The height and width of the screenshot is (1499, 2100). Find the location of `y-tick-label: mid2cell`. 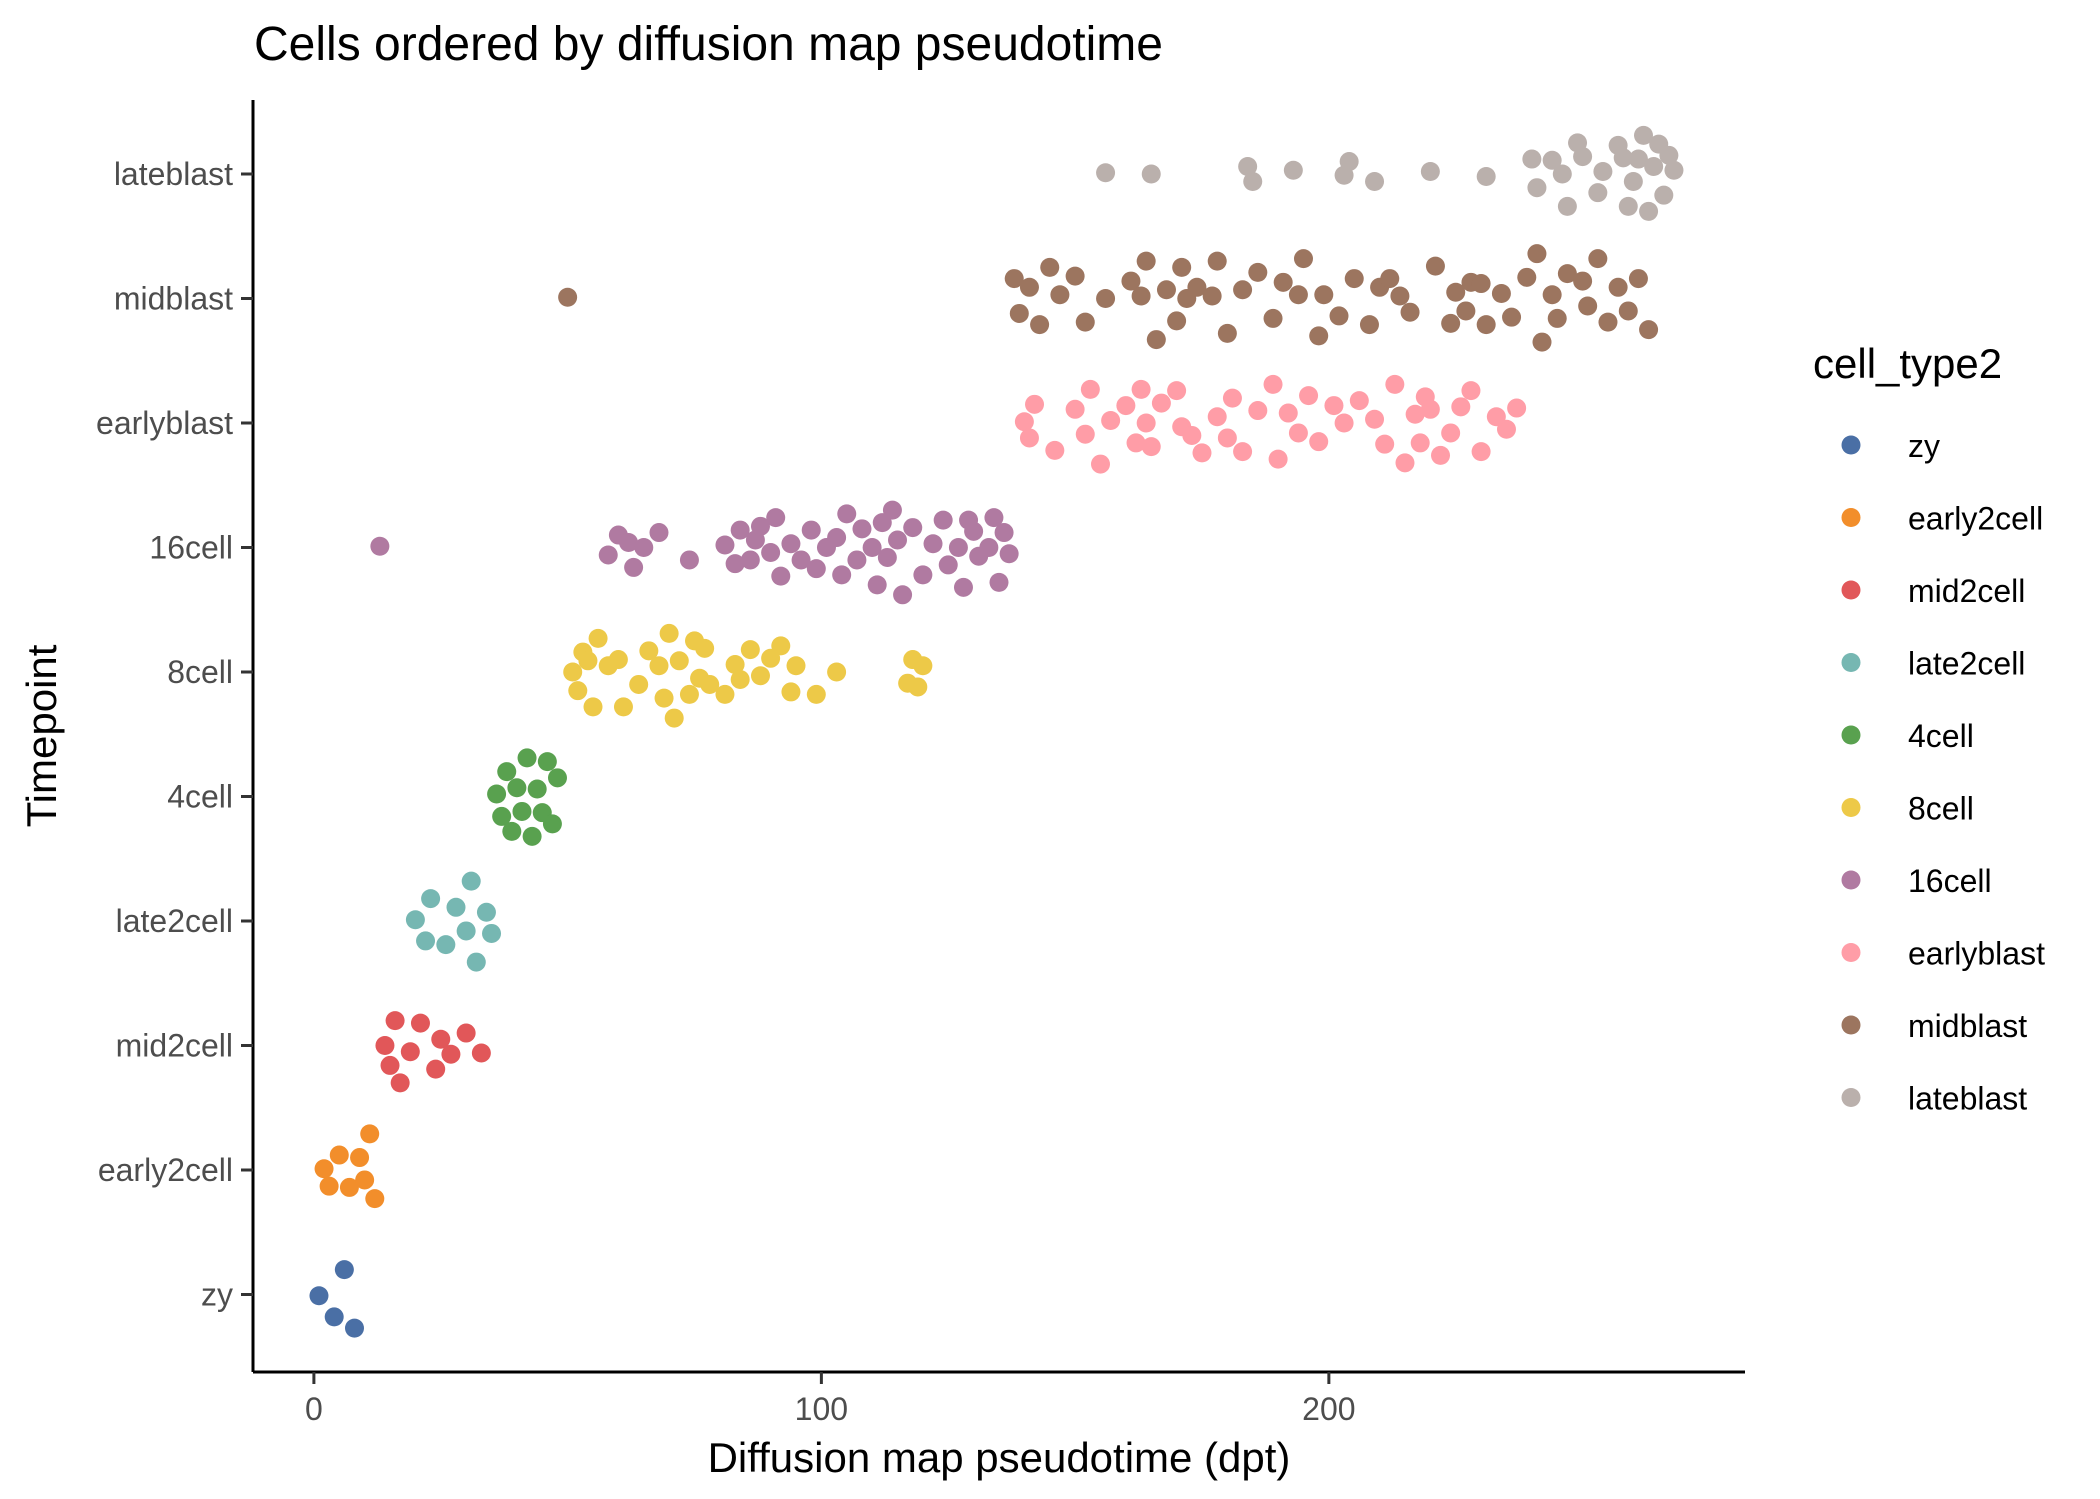

y-tick-label: mid2cell is located at coordinates (174, 1046).